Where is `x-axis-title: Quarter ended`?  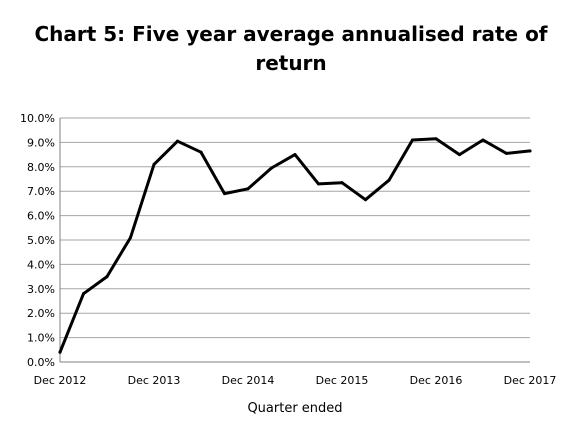
x-axis-title: Quarter ended is located at coordinates (294, 408).